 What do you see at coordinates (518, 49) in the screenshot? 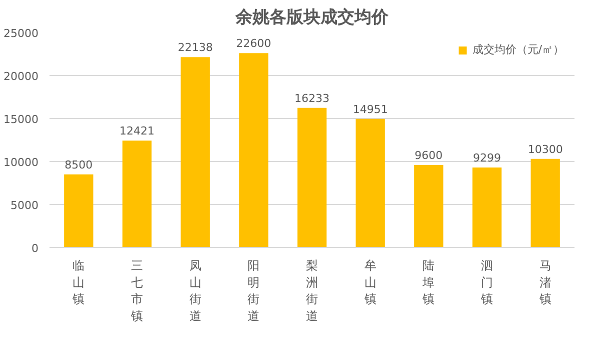
I see `legend-label: 成交均价（元/㎡）` at bounding box center [518, 49].